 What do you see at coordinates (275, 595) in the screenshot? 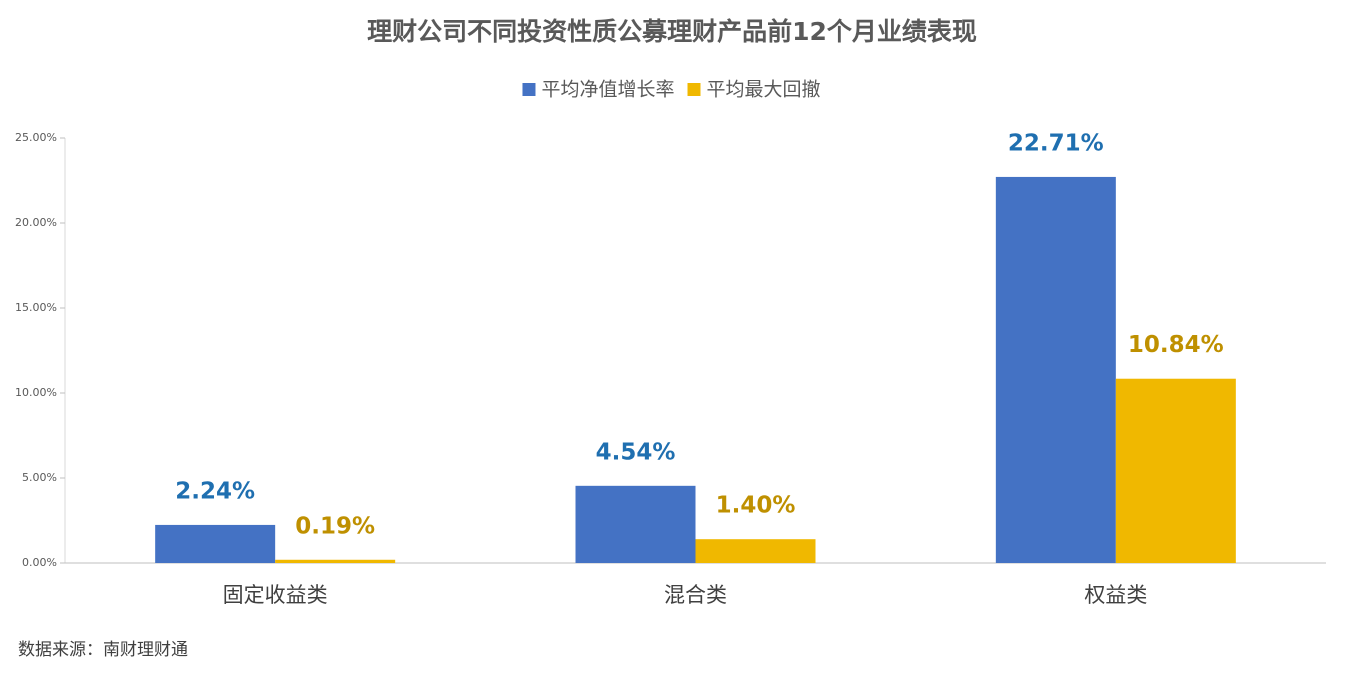
I see `x-tick-label: 固定收益类` at bounding box center [275, 595].